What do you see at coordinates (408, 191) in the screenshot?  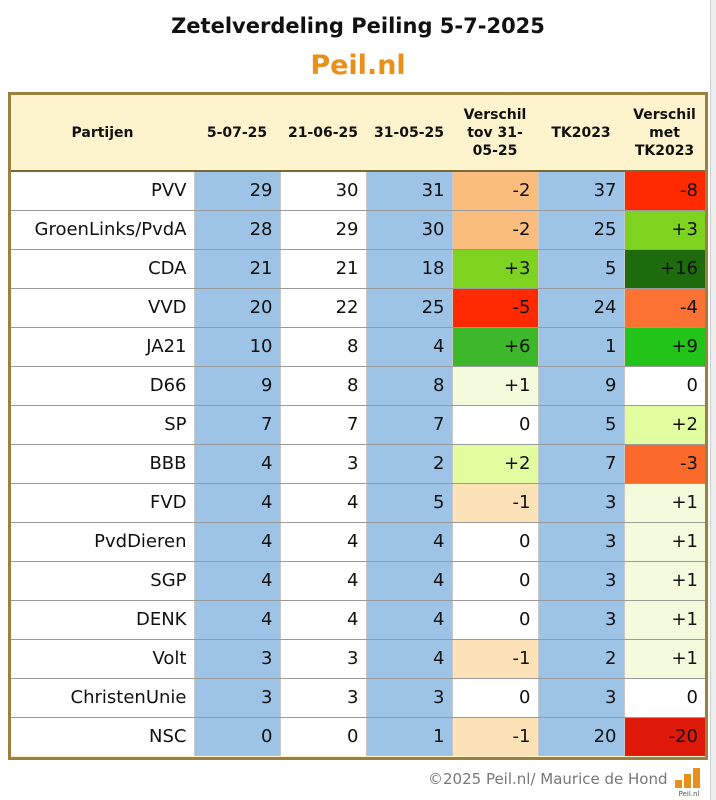 I see `seat-cell: 31` at bounding box center [408, 191].